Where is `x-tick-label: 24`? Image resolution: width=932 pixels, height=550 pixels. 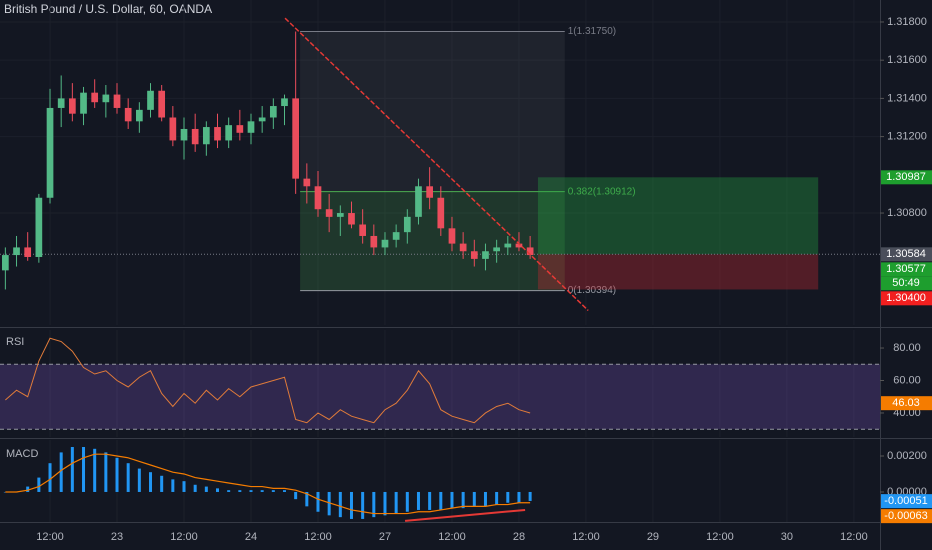
x-tick-label: 24 is located at coordinates (251, 537).